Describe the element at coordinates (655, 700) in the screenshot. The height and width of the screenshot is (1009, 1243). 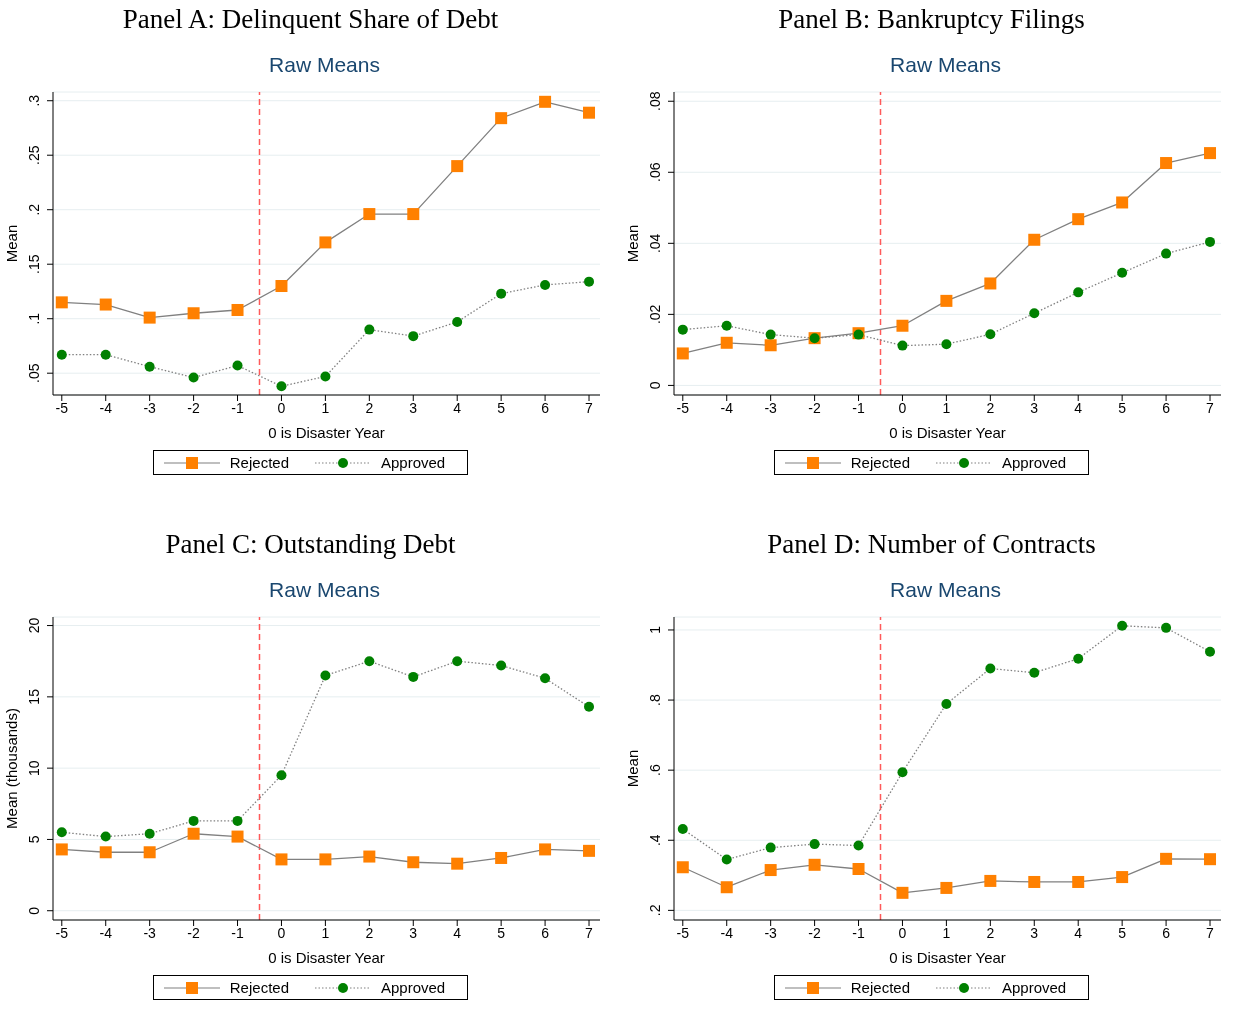
I see `y-tick-label: .8` at that location.